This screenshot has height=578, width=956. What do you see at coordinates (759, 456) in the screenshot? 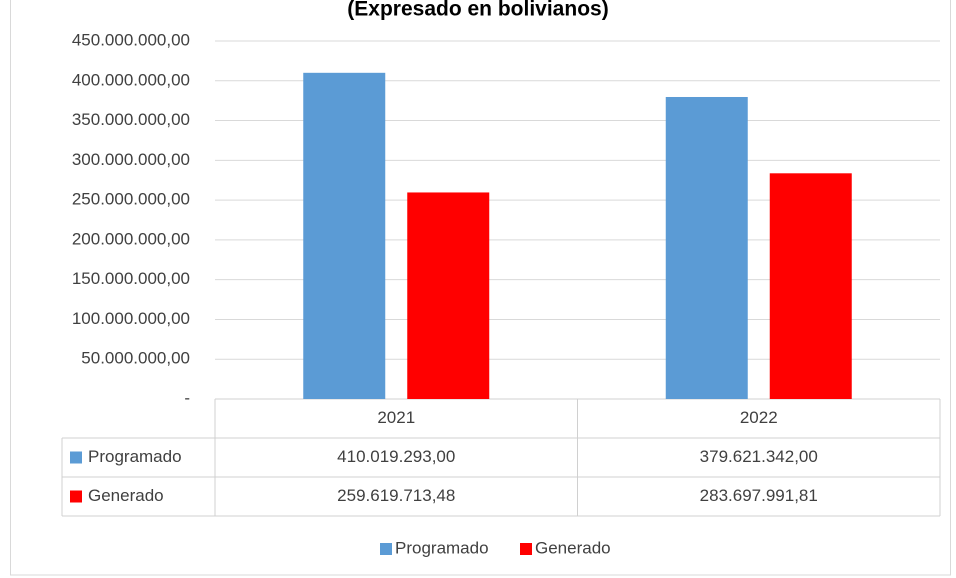
I see `table-value: 379.621.342,00` at bounding box center [759, 456].